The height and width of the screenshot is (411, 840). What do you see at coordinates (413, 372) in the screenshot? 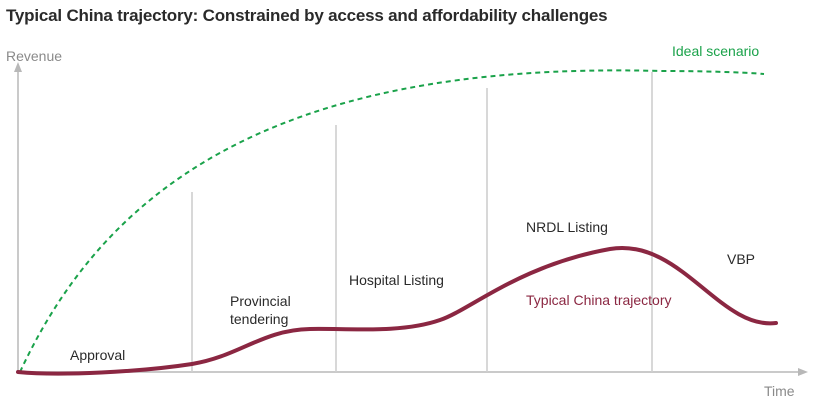
I see `x-axis` at bounding box center [413, 372].